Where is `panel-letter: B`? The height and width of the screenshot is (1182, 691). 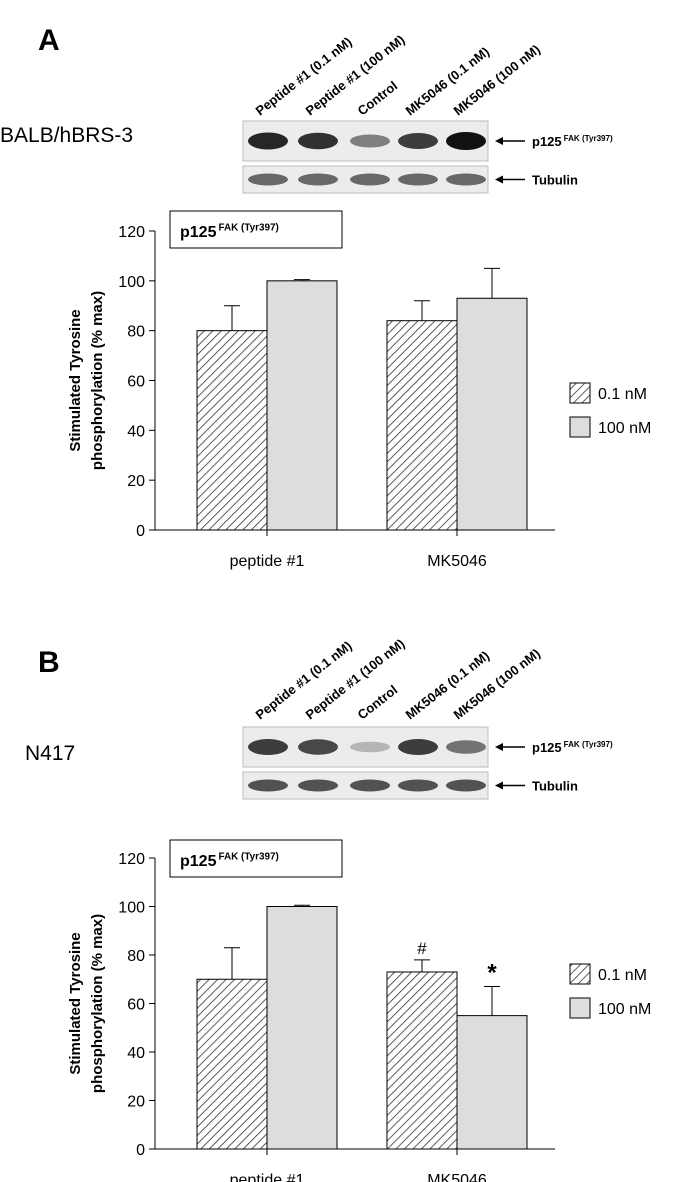
panel-letter: B is located at coordinates (49, 662).